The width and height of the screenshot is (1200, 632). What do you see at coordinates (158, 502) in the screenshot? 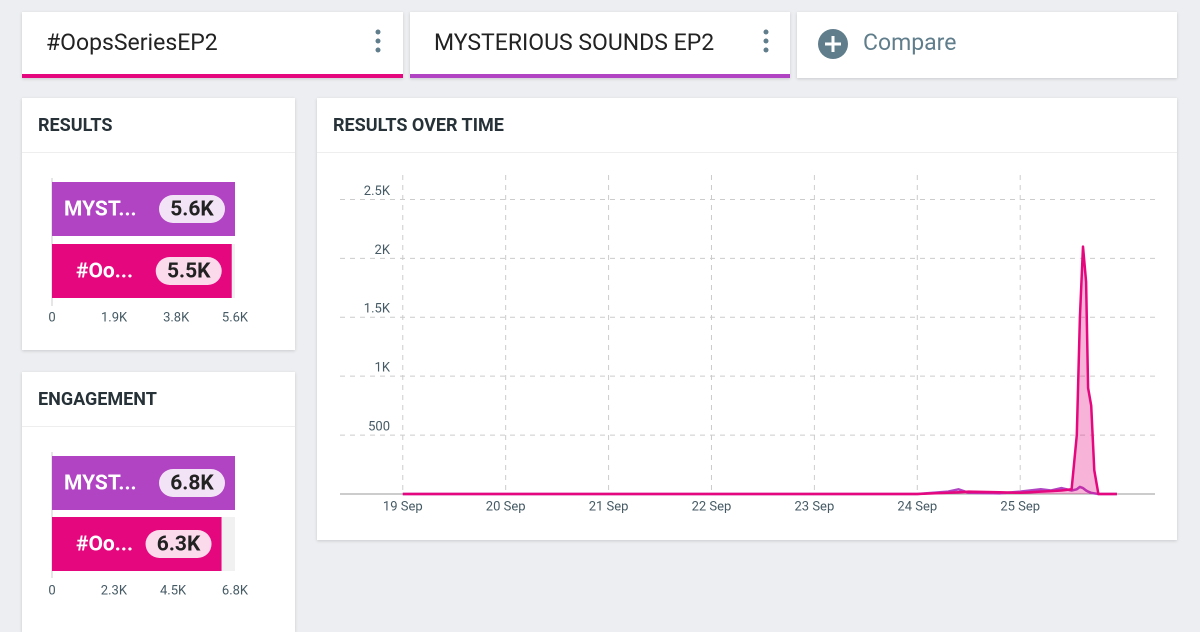
I see `engagement-card: ENGAGEMENT` at bounding box center [158, 502].